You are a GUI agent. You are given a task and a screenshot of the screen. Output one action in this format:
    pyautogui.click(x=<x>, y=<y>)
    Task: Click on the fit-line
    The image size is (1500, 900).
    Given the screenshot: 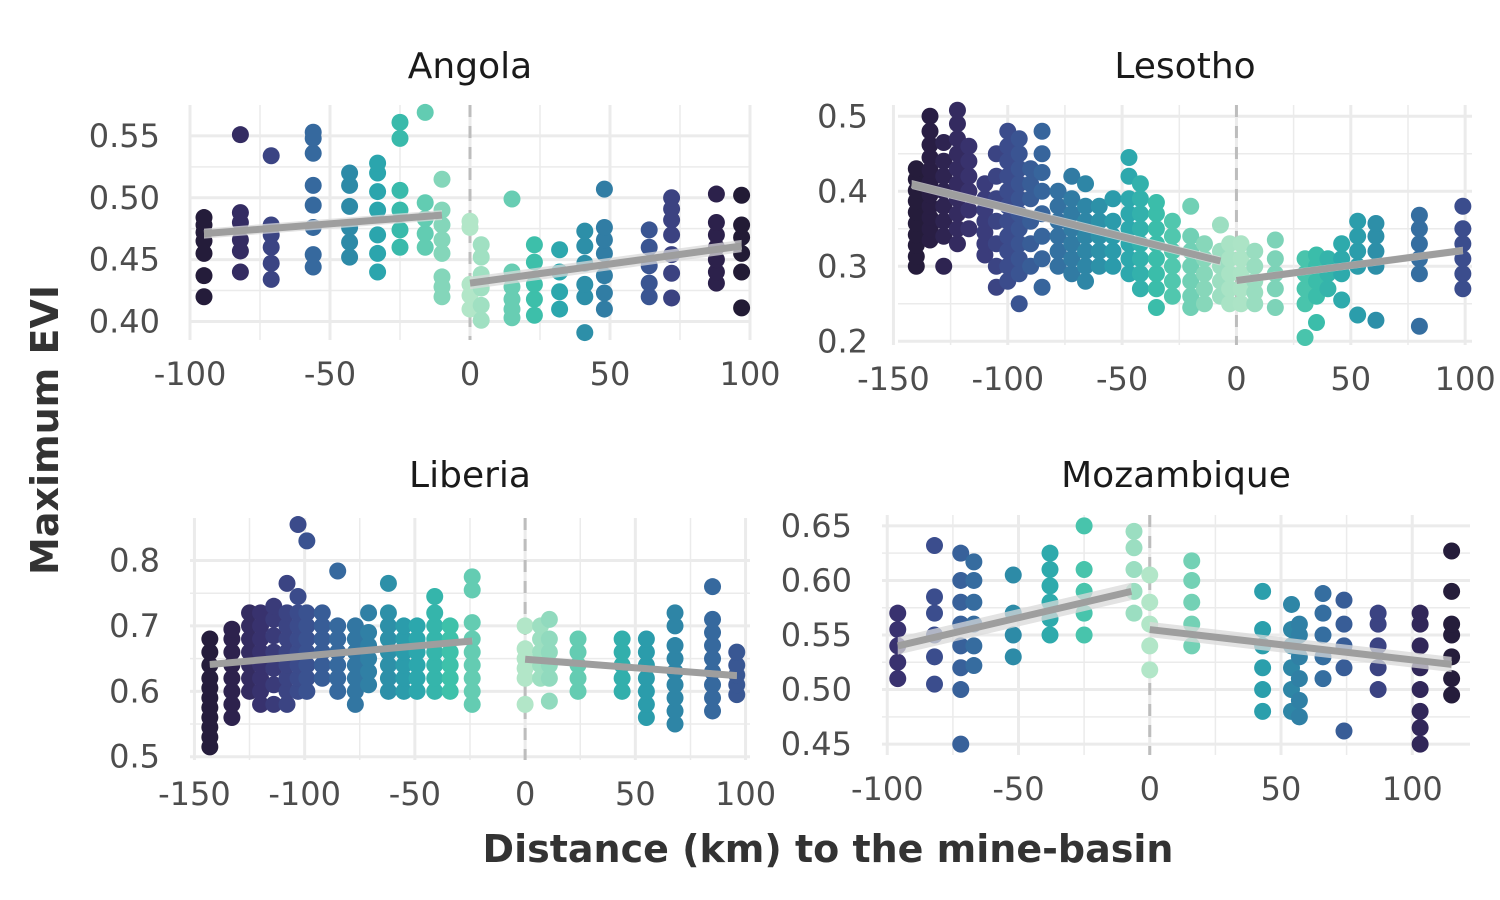 What is the action you would take?
    pyautogui.click(x=1014, y=618)
    